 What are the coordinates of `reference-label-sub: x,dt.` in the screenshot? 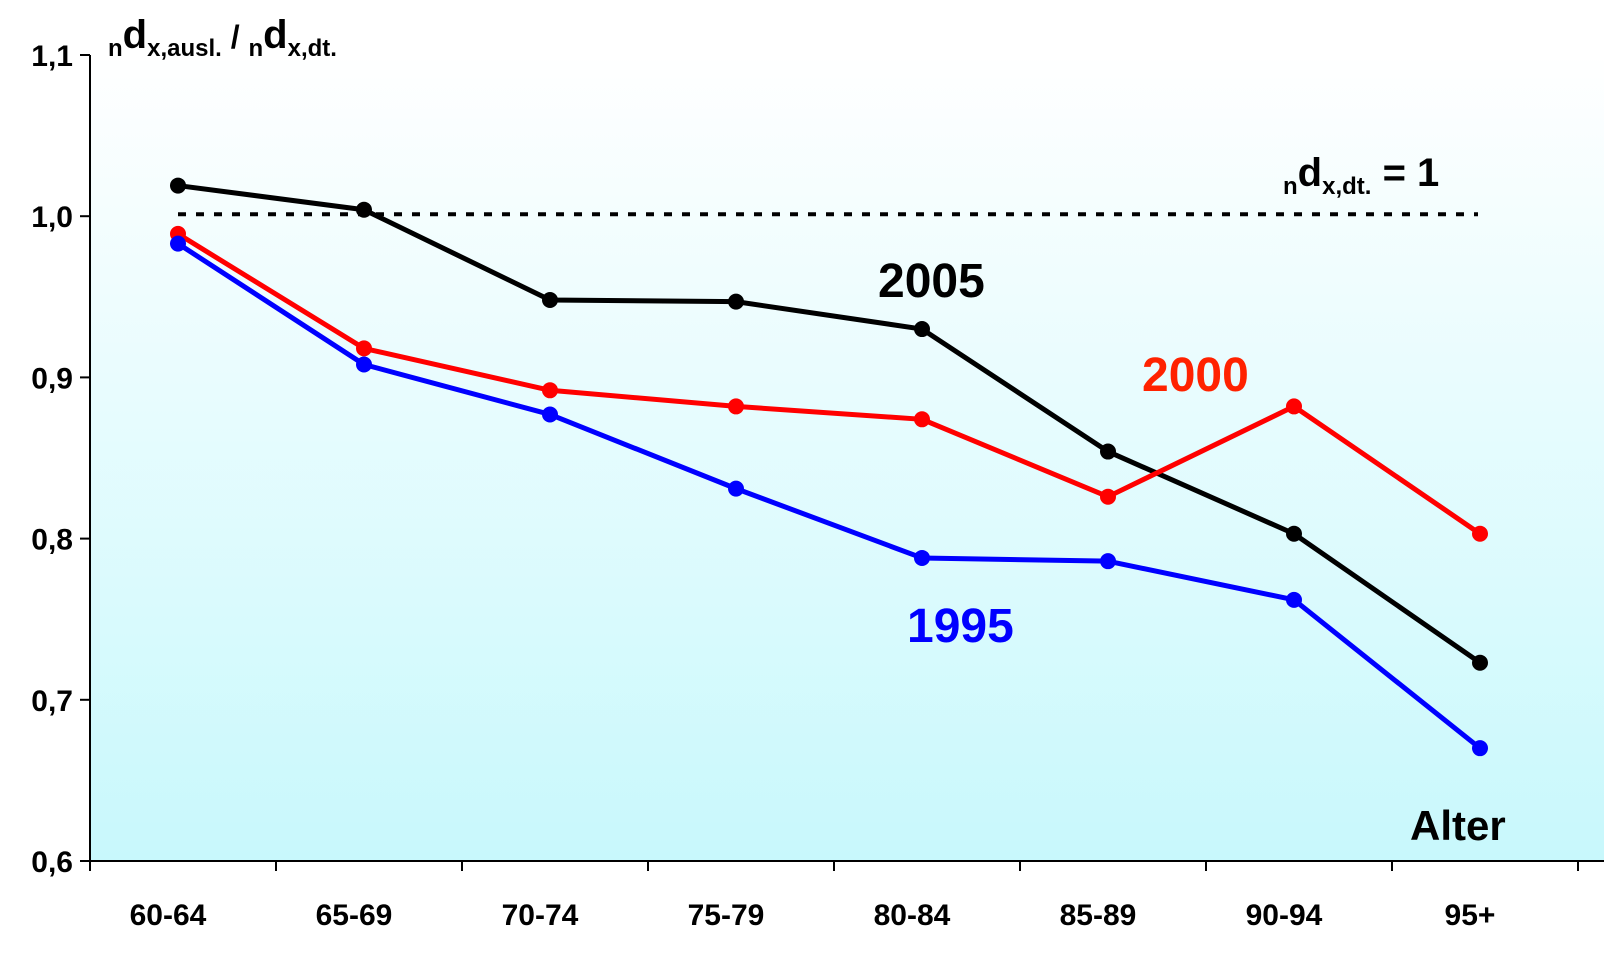 It's located at (1346, 186).